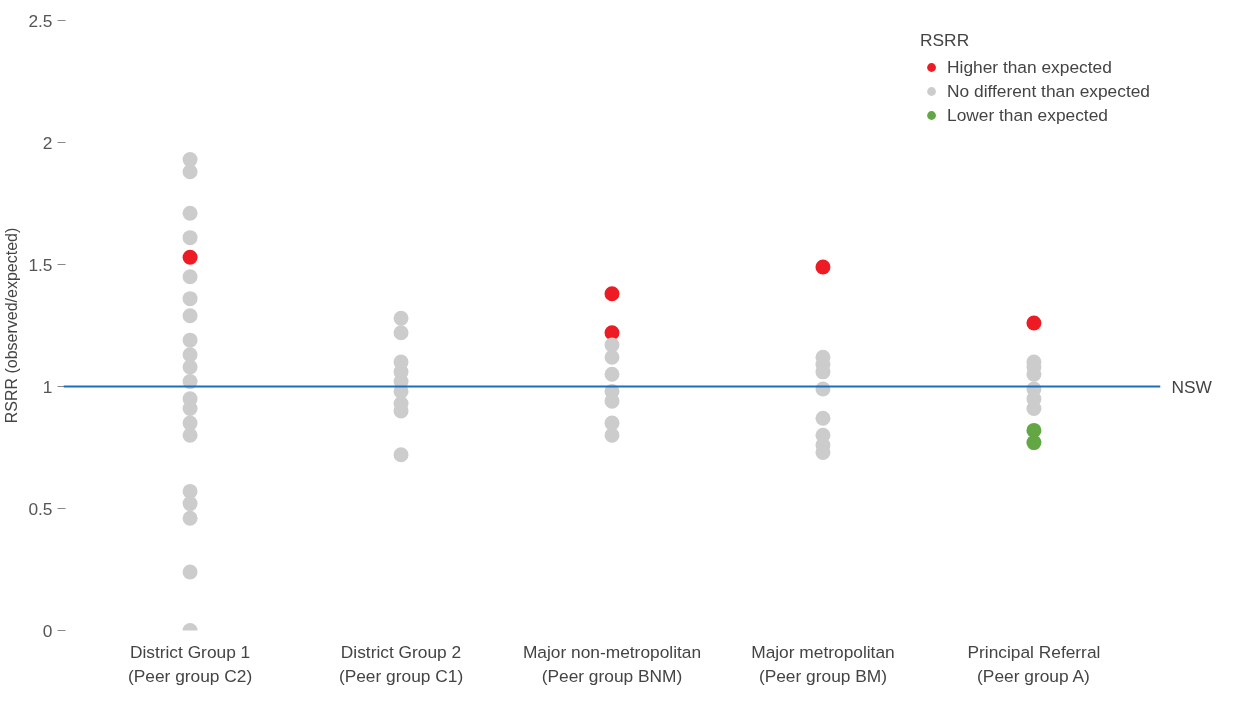 This screenshot has height=704, width=1245. Describe the element at coordinates (1029, 67) in the screenshot. I see `legend-label: Higher than expected` at that location.